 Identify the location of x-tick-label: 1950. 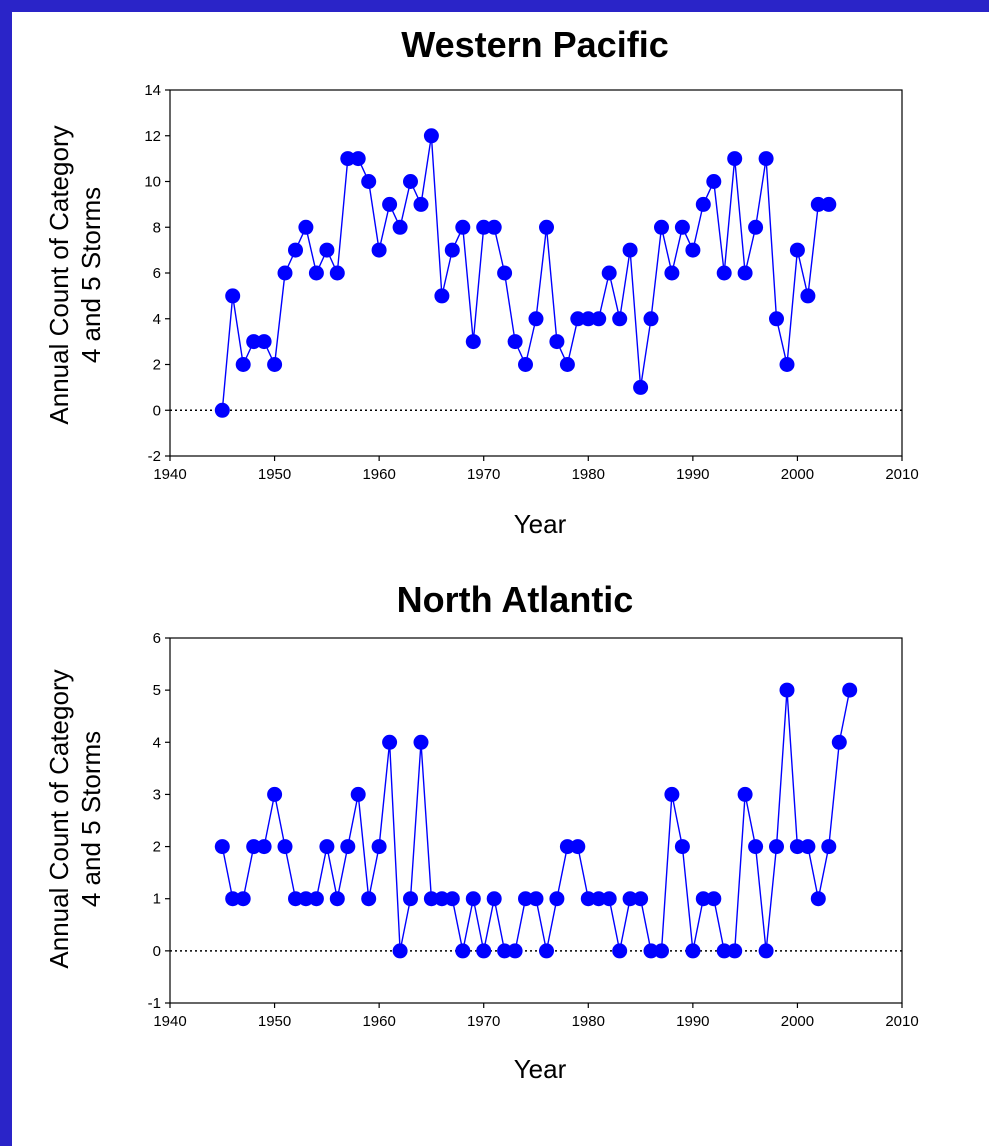
(274, 474).